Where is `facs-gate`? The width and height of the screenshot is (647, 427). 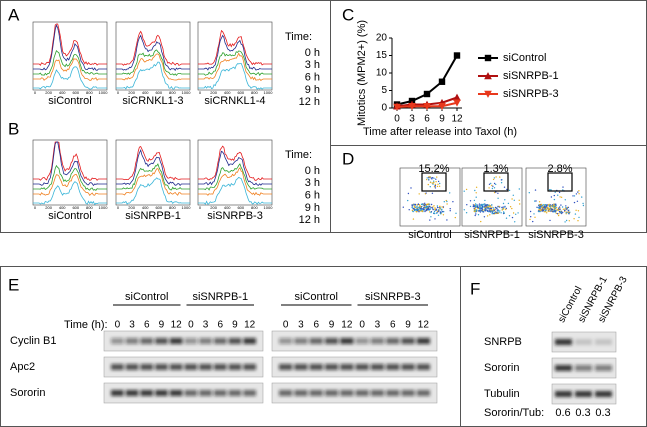 facs-gate is located at coordinates (560, 182).